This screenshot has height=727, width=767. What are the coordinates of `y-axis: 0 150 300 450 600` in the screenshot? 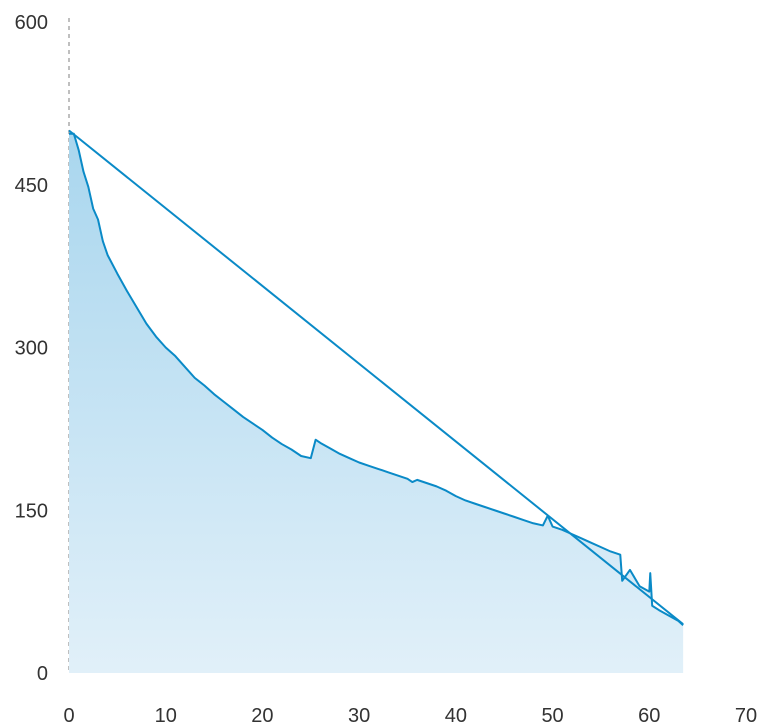 It's located at (42, 348).